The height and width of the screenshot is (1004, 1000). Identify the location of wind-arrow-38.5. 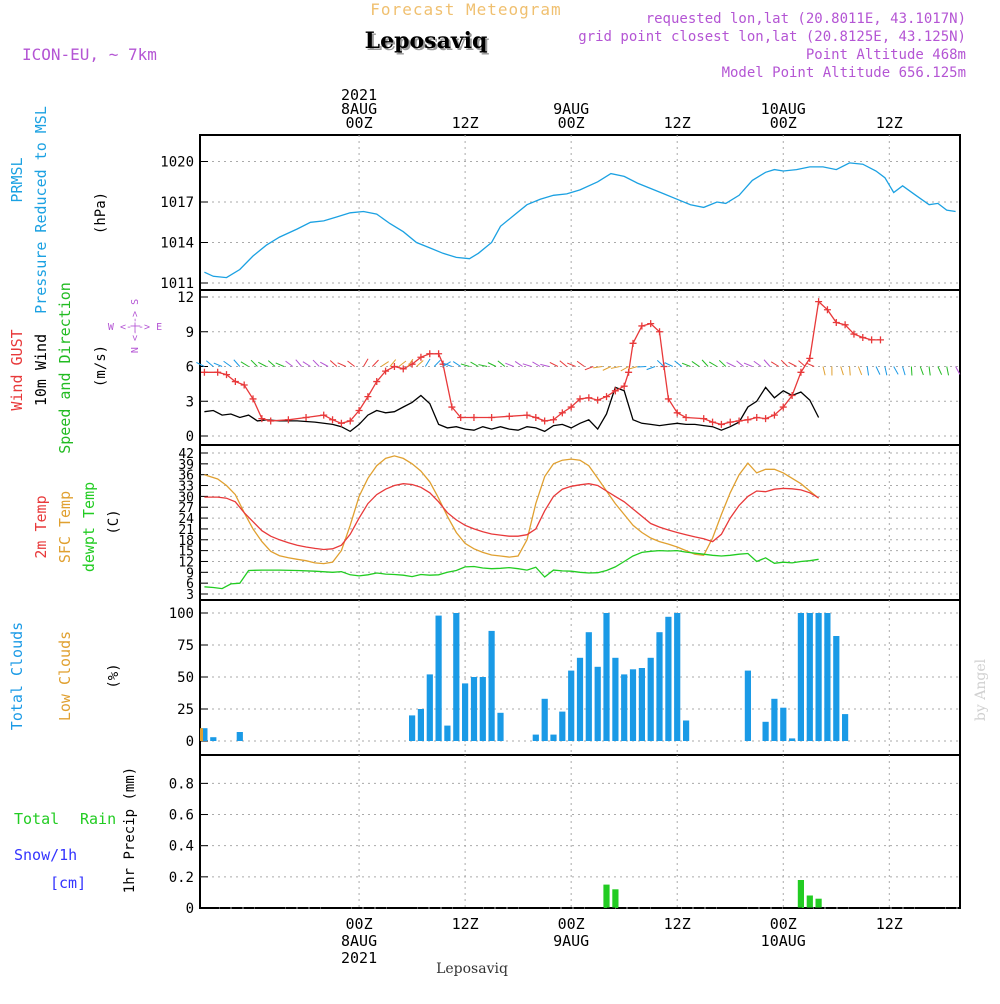
(536, 364).